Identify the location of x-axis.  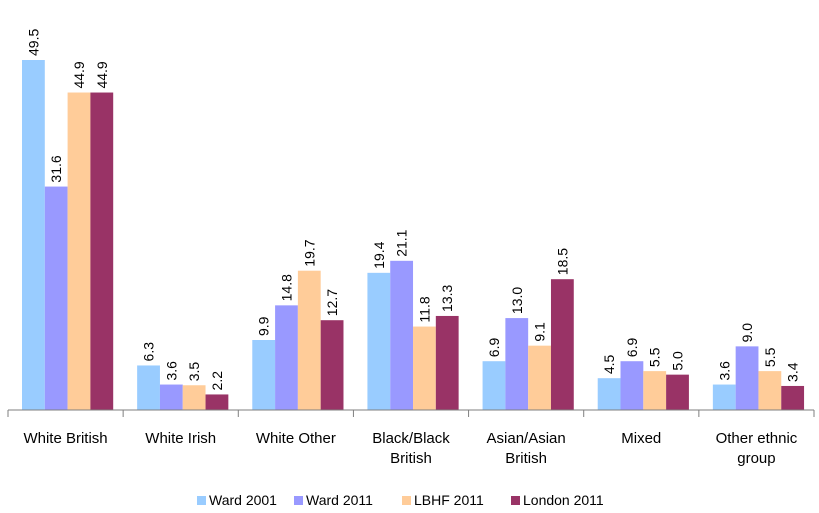
(411, 413).